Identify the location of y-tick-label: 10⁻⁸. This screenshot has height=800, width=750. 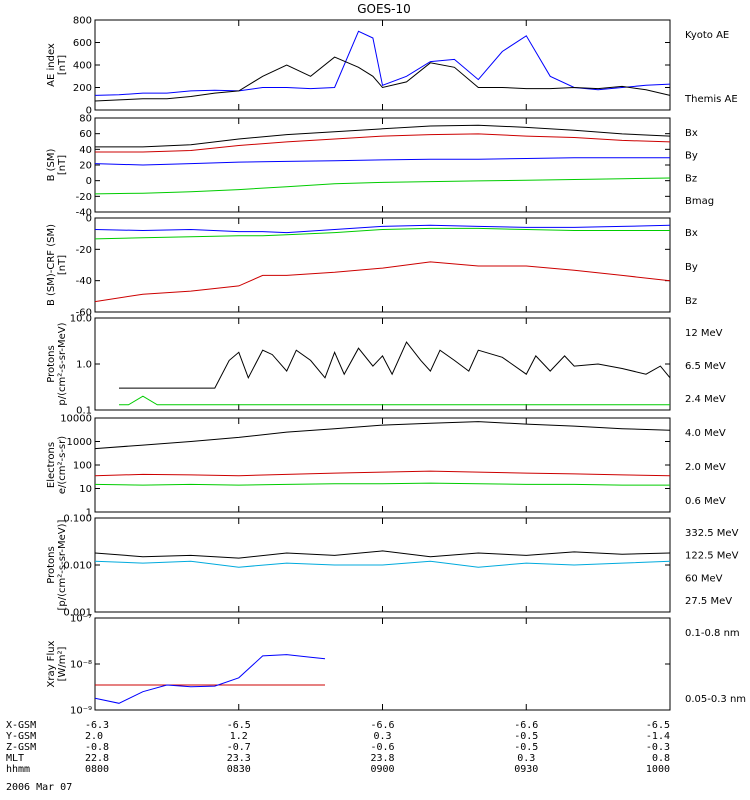
(81, 665).